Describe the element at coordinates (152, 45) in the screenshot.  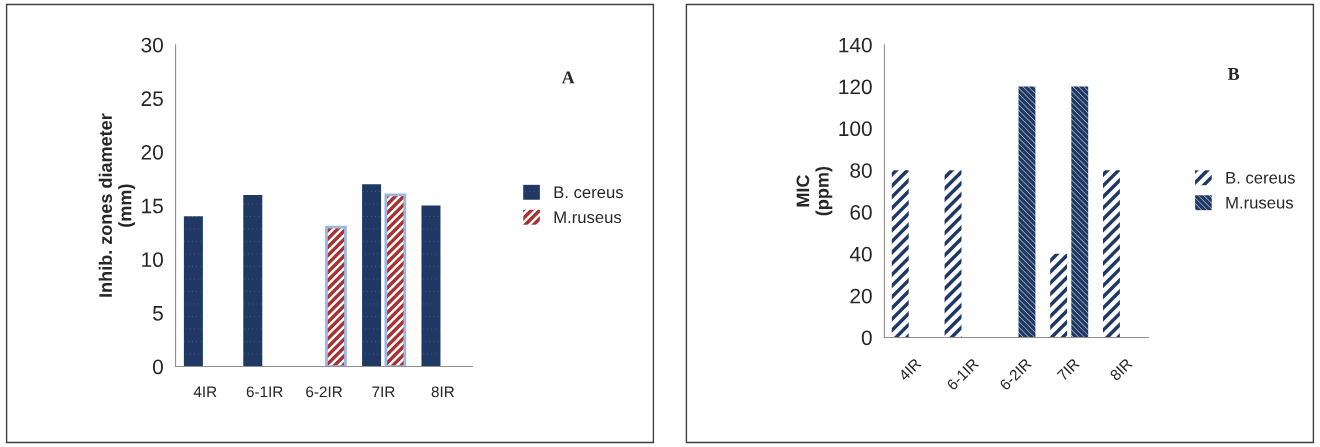
I see `y-tick-label: 30` at that location.